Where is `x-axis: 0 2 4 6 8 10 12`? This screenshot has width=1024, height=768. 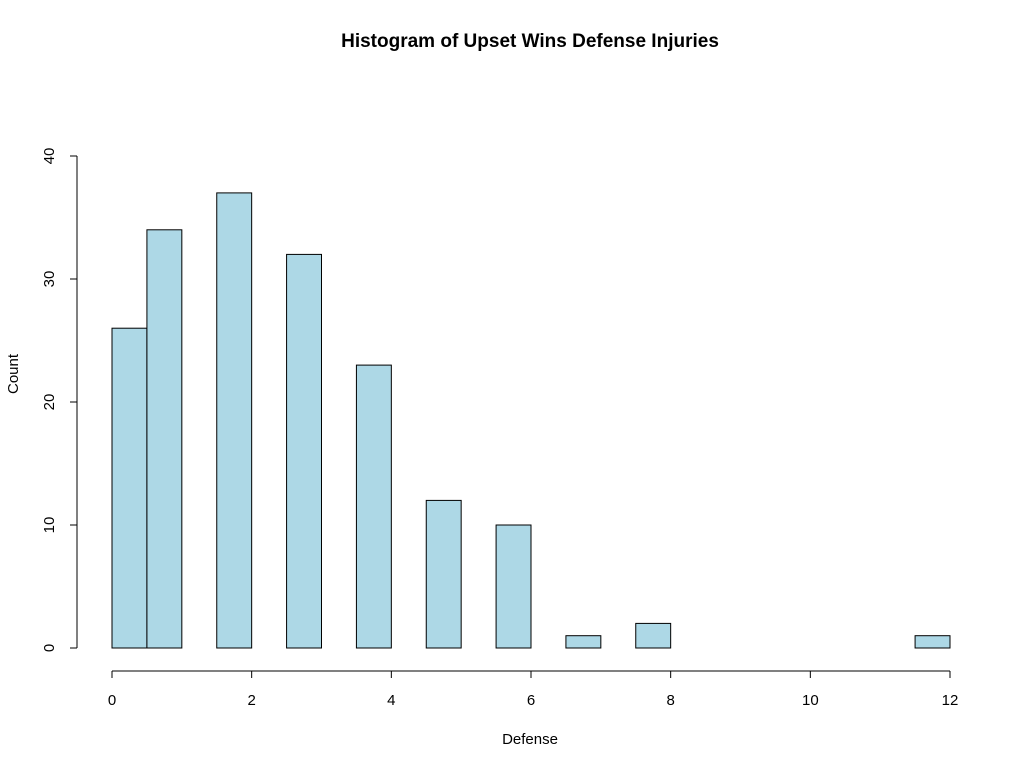
x-axis: 0 2 4 6 8 10 12 is located at coordinates (533, 689).